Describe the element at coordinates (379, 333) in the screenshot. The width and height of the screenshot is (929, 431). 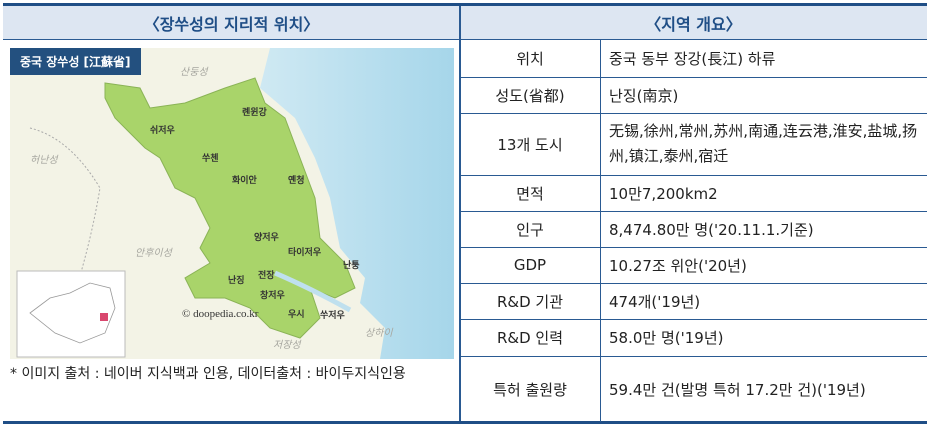
I see `region-label: 상하이` at that location.